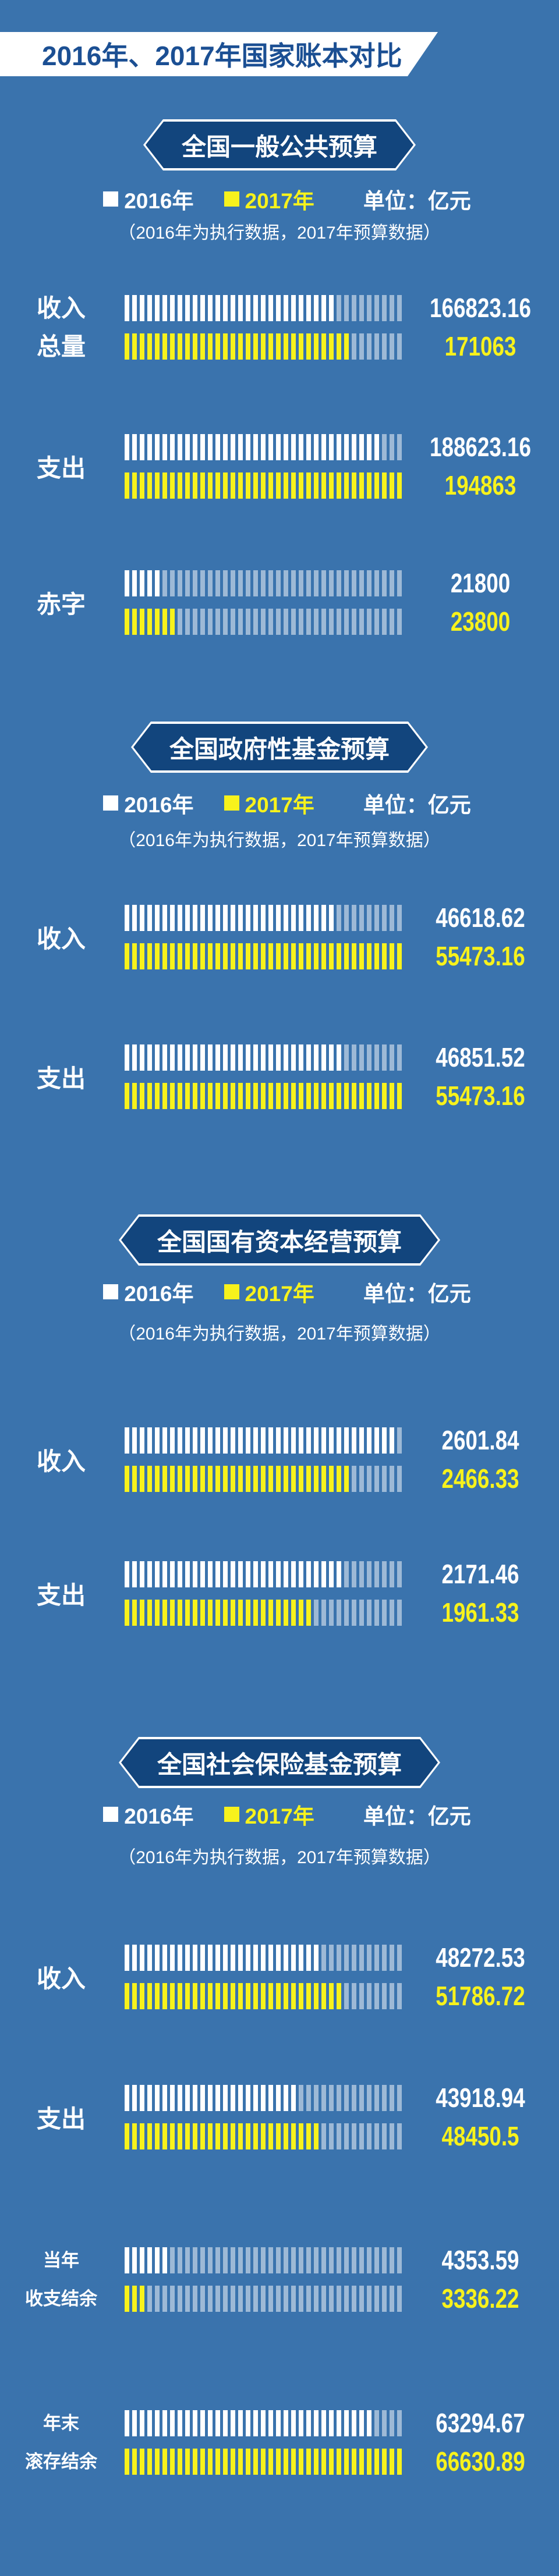  I want to click on value-labels: 43918.94 48450.5, so click(480, 2117).